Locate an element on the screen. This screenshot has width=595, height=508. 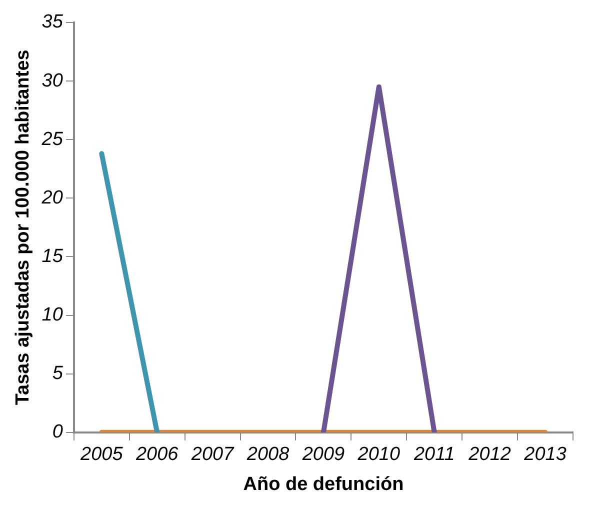
y-tick-label: 0 is located at coordinates (58, 432).